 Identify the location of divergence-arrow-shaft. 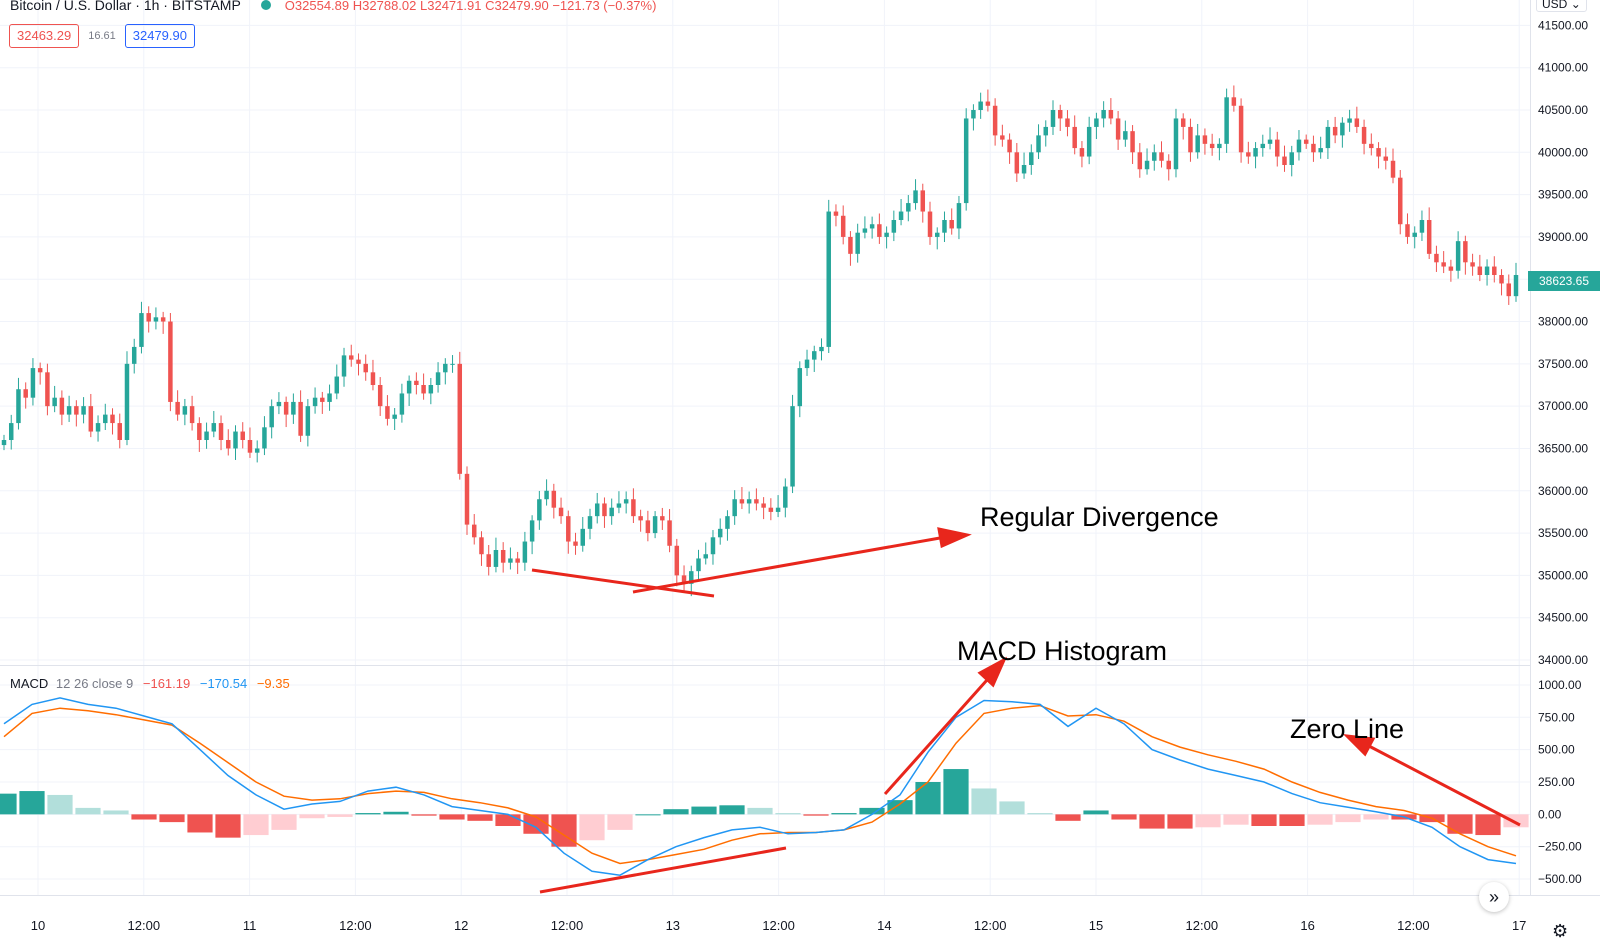
(786, 565).